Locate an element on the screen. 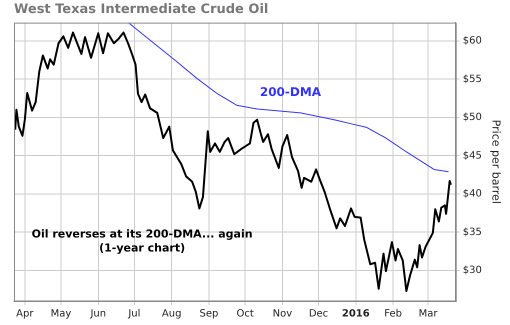  y-tick-label: $35 is located at coordinates (472, 232).